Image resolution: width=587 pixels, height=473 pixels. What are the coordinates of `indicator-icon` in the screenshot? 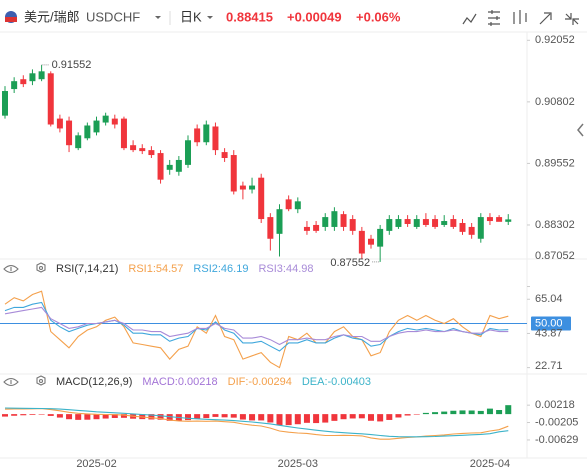 It's located at (469, 19).